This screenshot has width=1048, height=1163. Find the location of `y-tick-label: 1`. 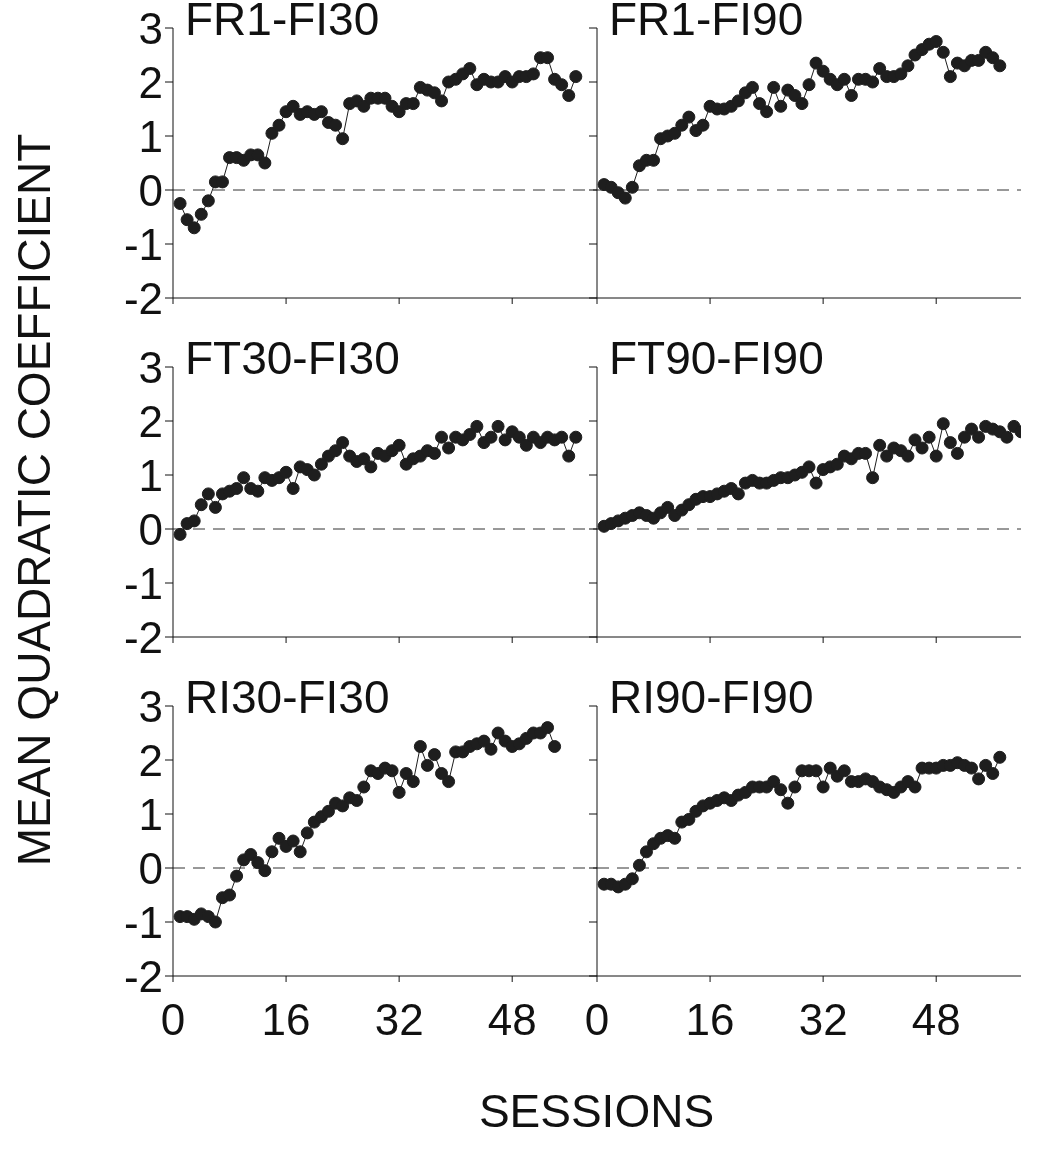

y-tick-label: 1 is located at coordinates (150, 136).